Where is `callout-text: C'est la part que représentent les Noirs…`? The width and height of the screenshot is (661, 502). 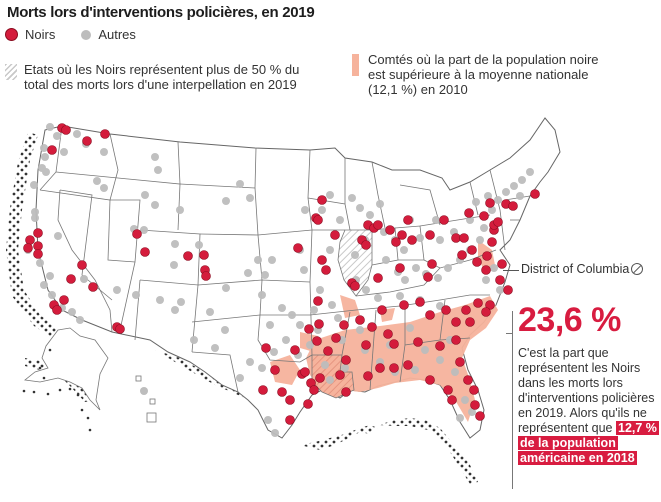 callout-text: C'est la part que représentent les Noirs… is located at coordinates (589, 406).